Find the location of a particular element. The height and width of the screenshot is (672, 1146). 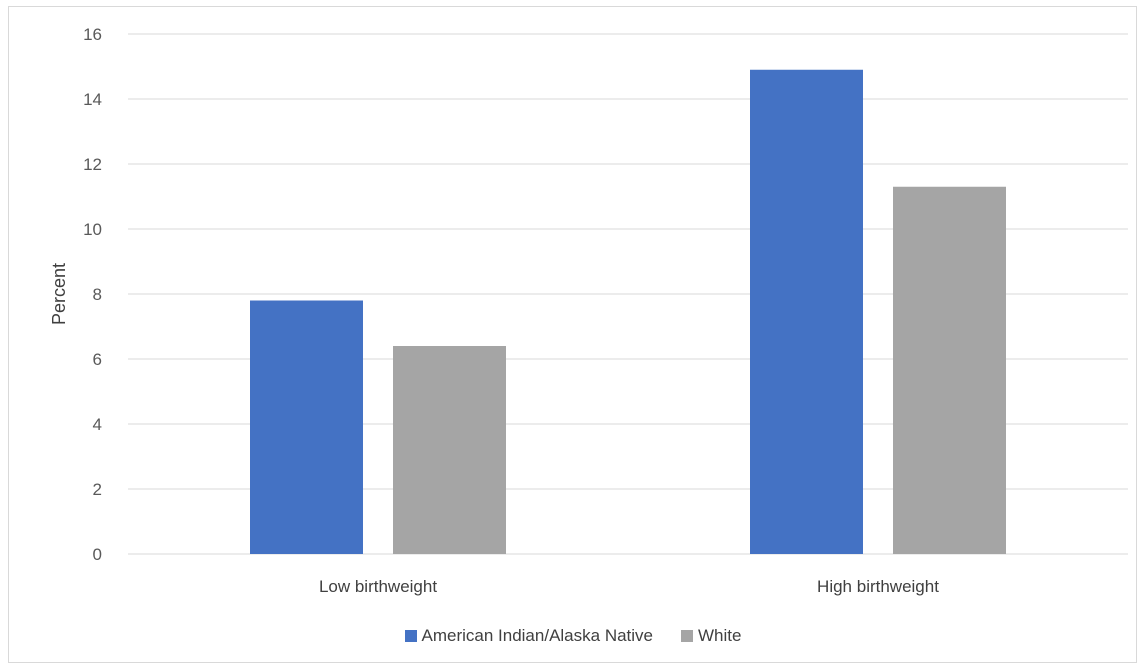

y-tick-label: 12 is located at coordinates (92, 164).